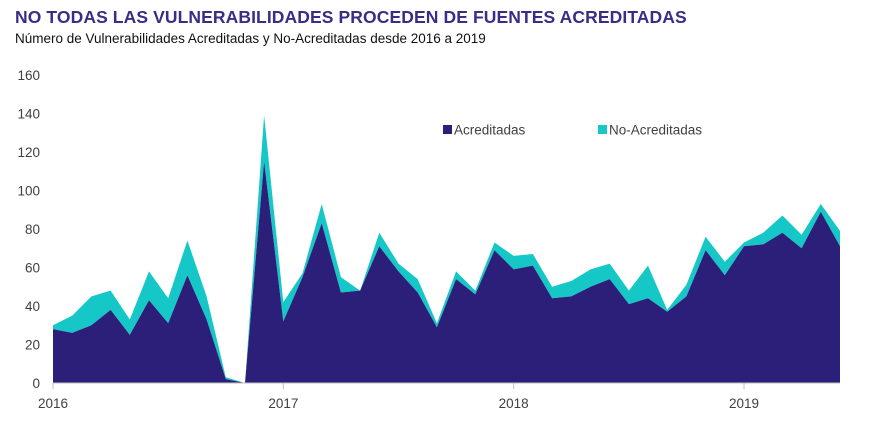 Image resolution: width=880 pixels, height=424 pixels. Describe the element at coordinates (744, 403) in the screenshot. I see `x-tick-label: 2019` at that location.